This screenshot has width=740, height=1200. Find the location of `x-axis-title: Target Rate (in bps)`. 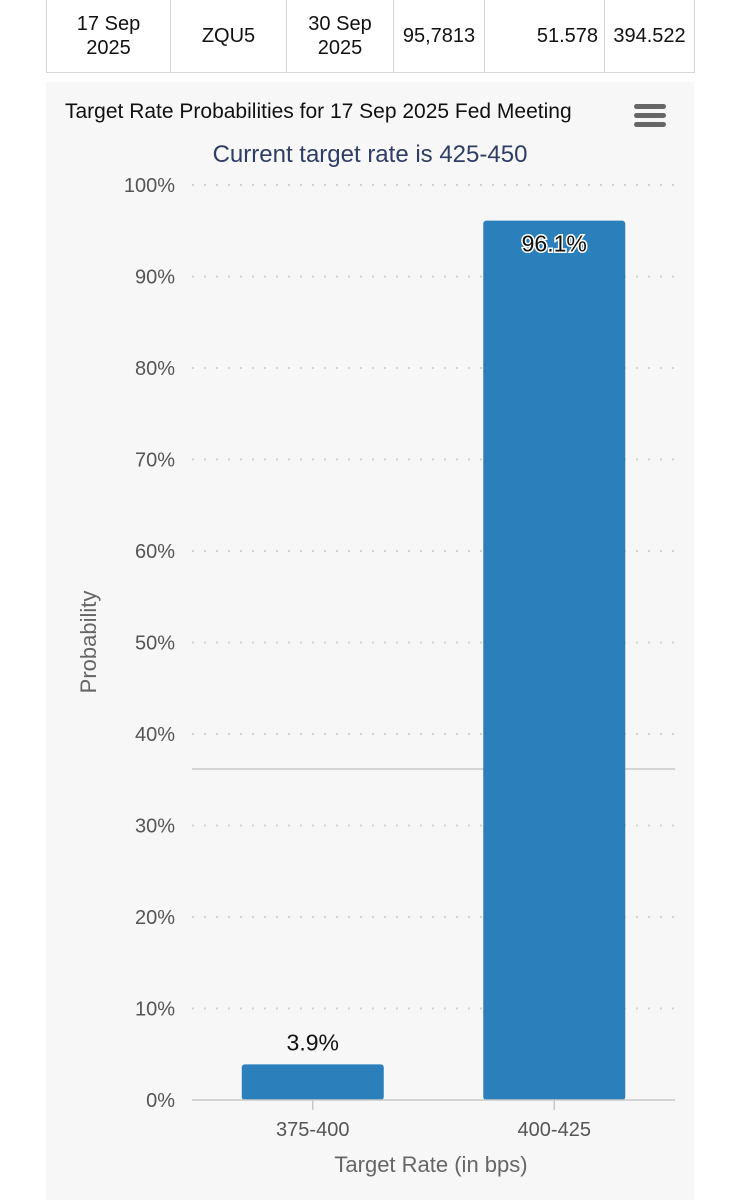

x-axis-title: Target Rate (in bps) is located at coordinates (430, 1164).